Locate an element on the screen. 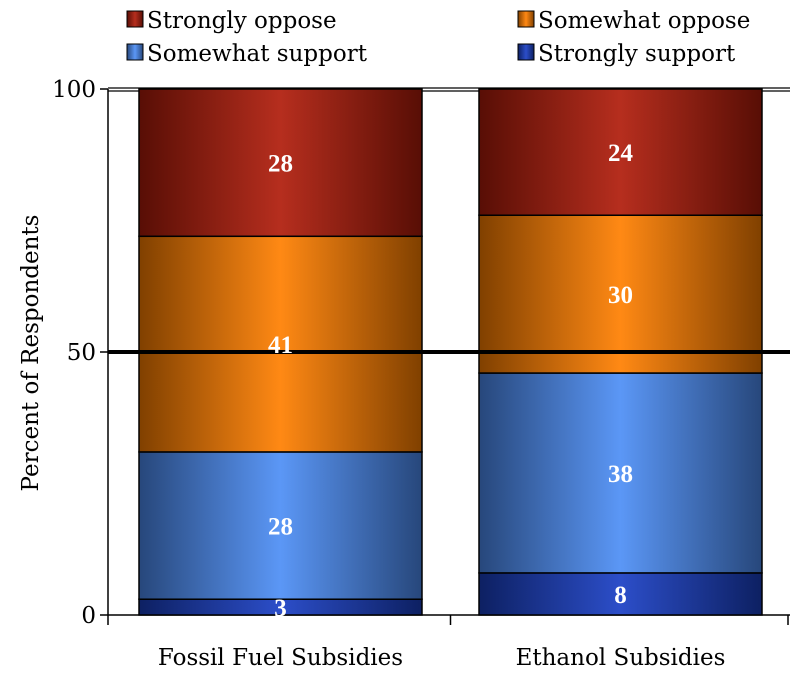  legend-label: Strongly support is located at coordinates (637, 54).